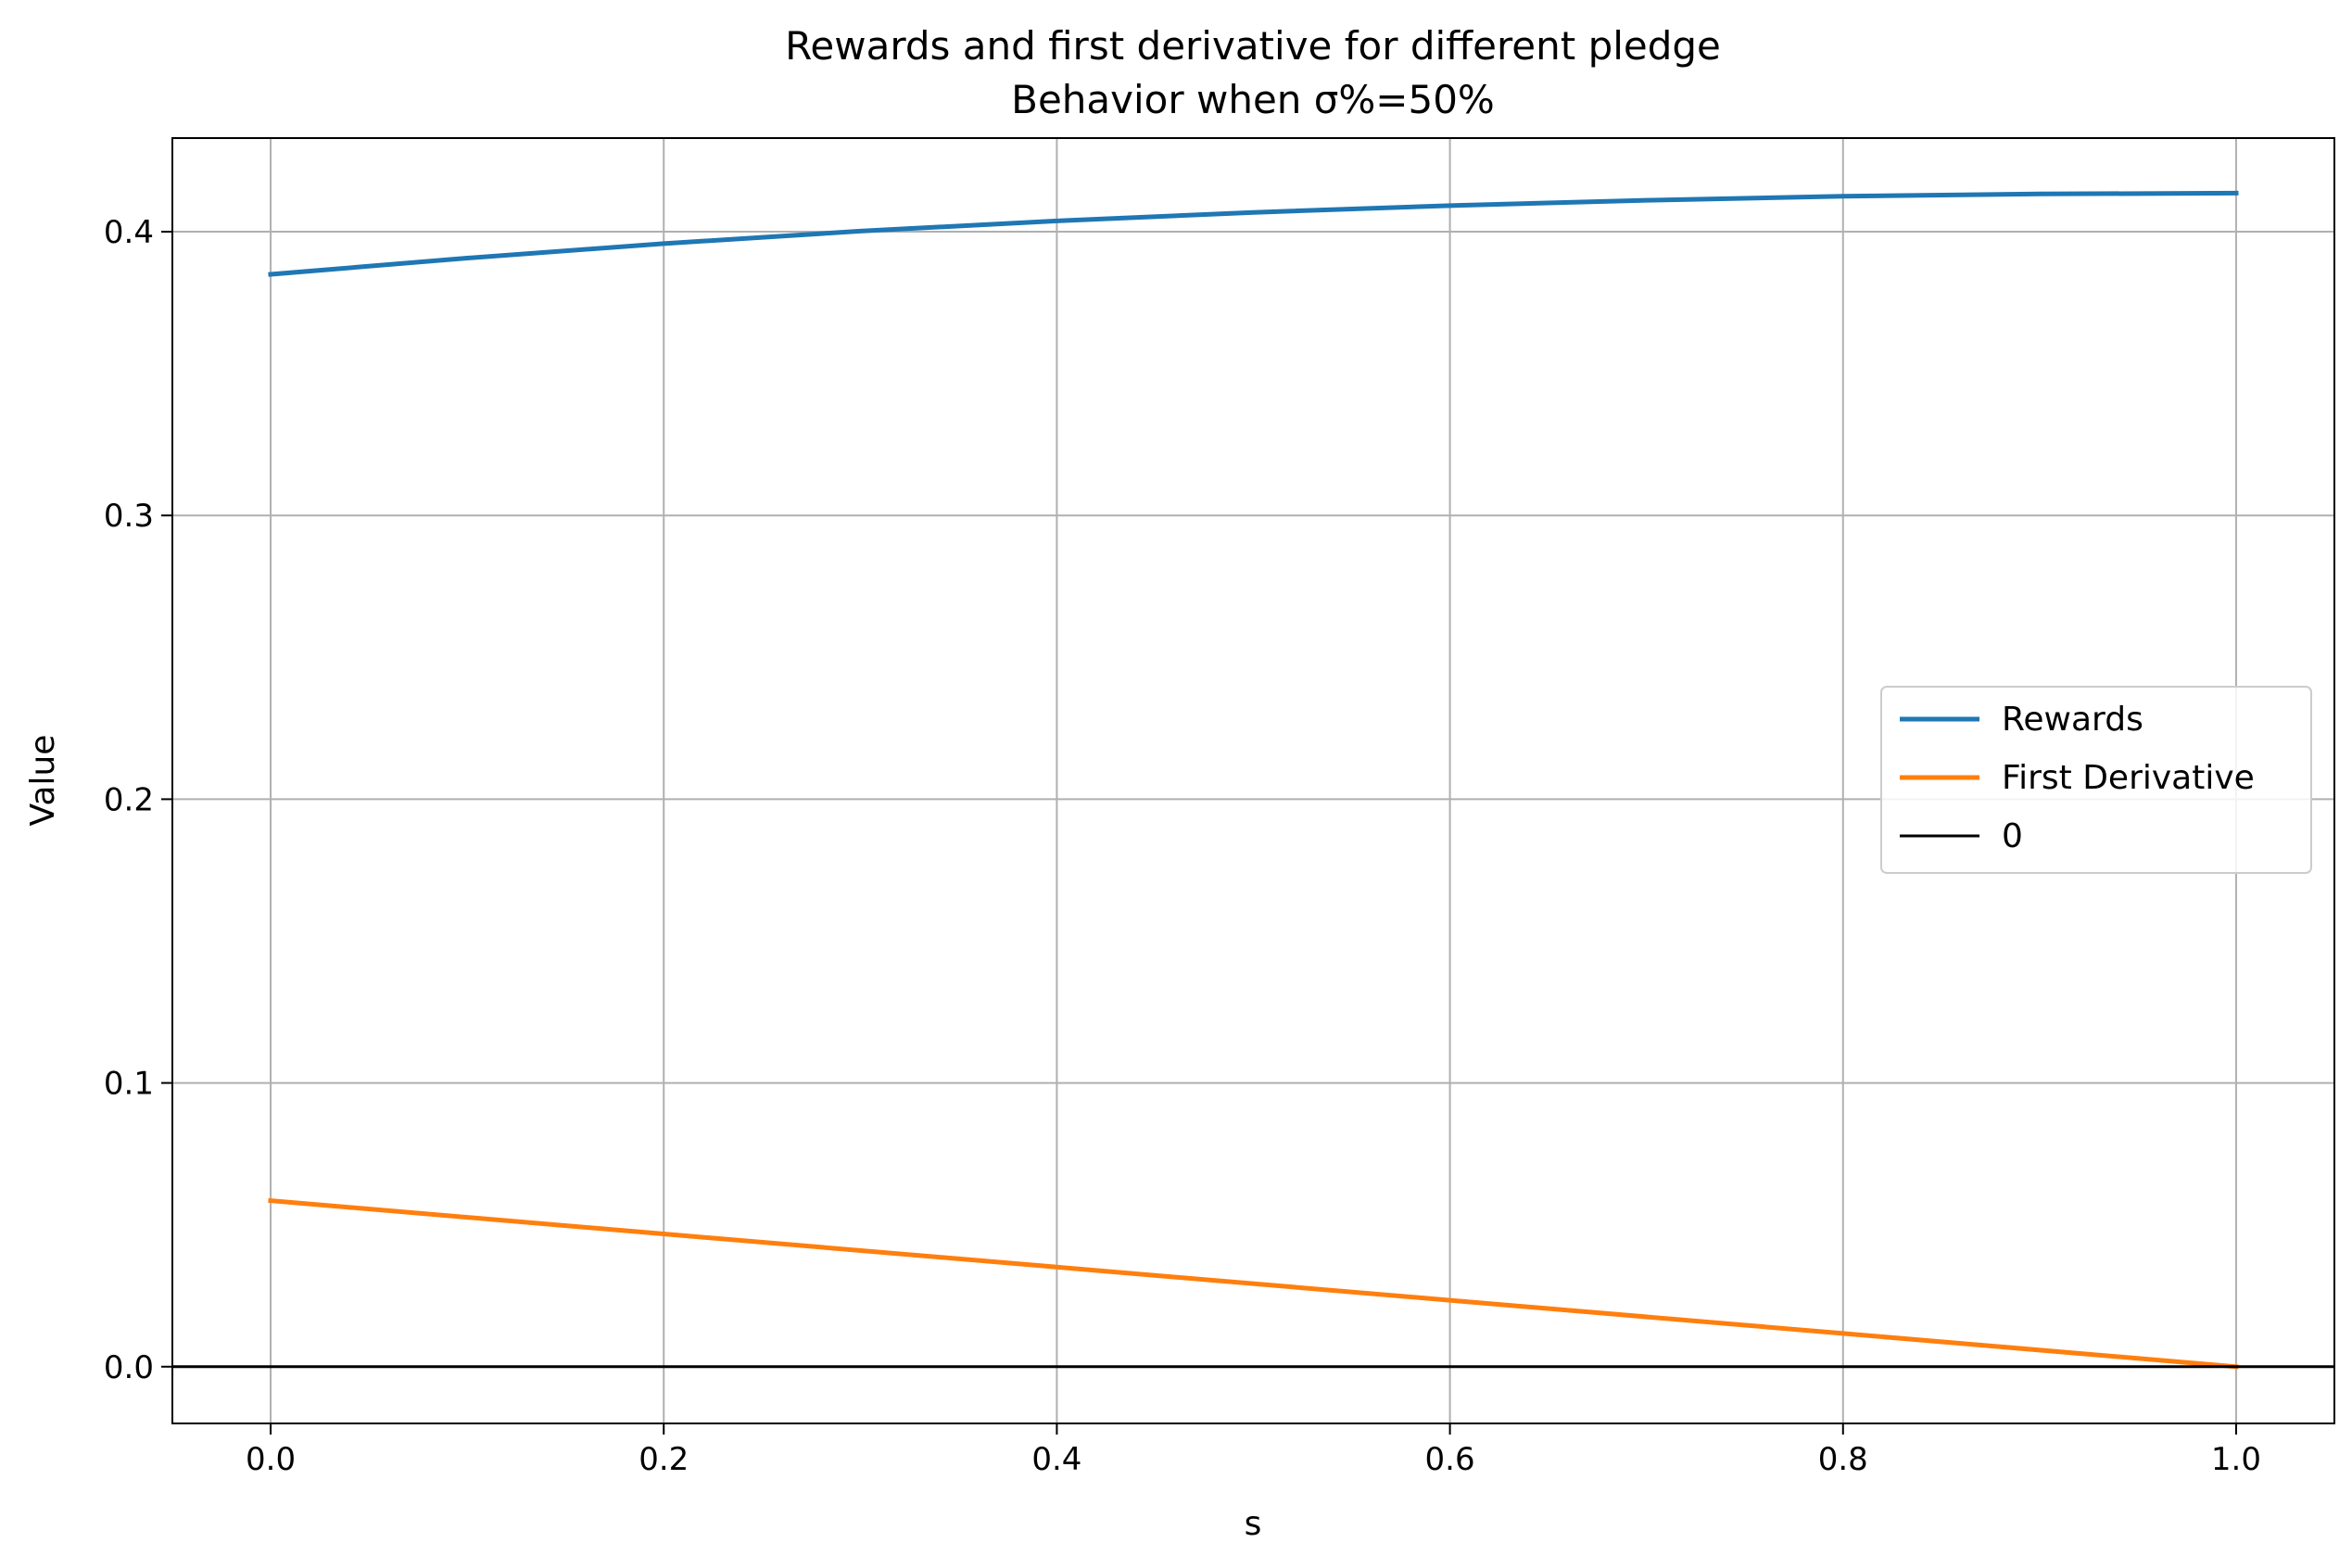 The width and height of the screenshot is (2352, 1568). Describe the element at coordinates (129, 1084) in the screenshot. I see `y-tick-label: 0.1` at that location.